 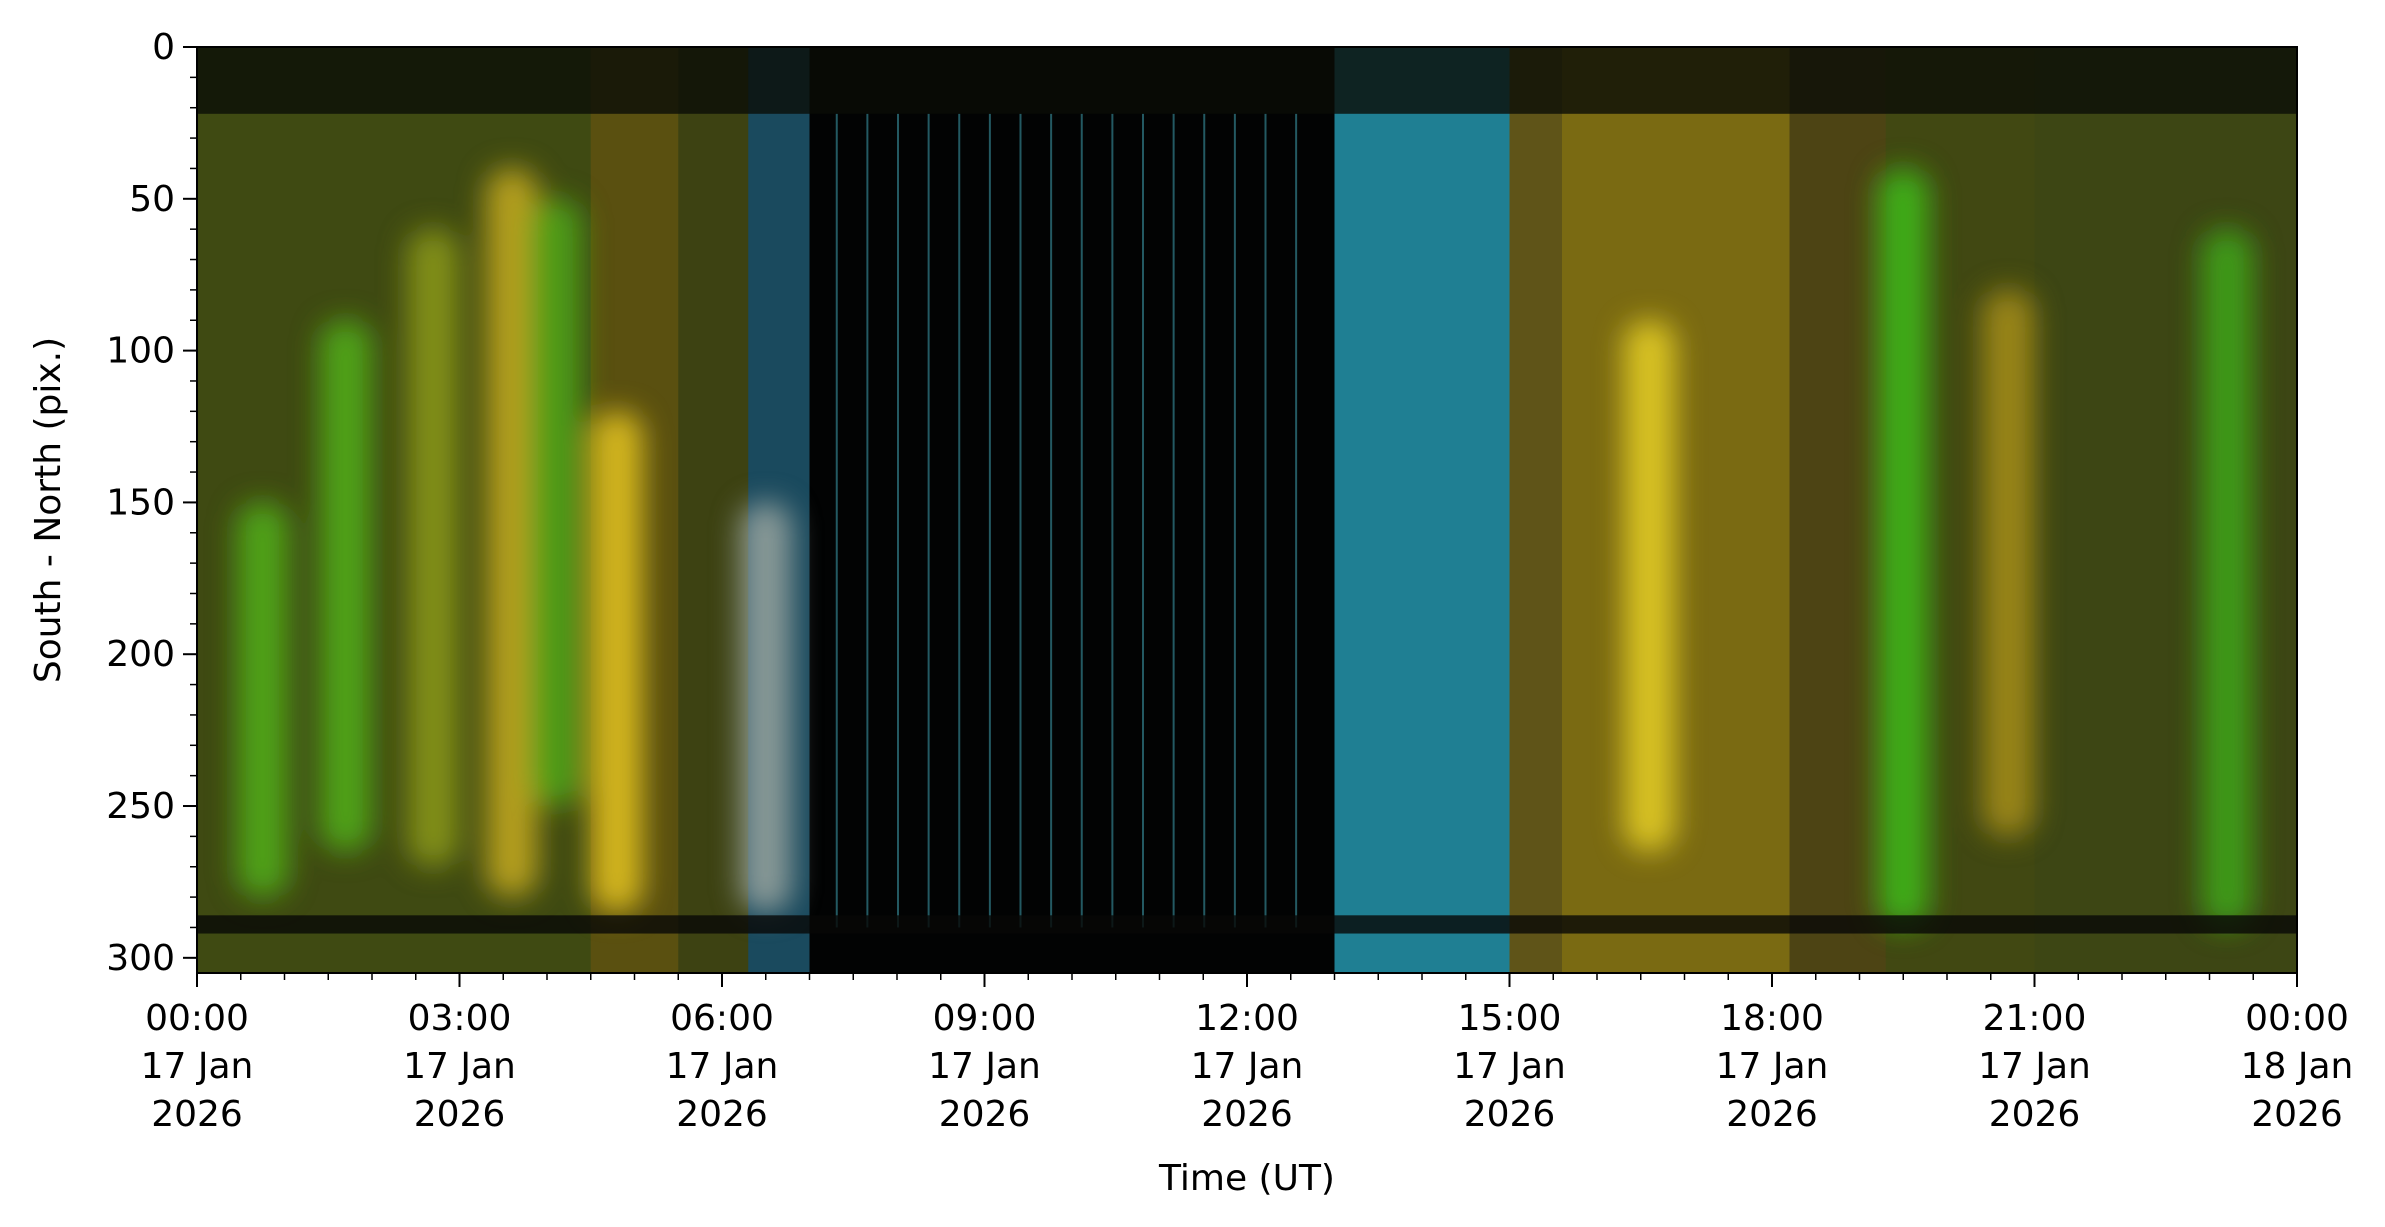 What do you see at coordinates (2035, 1018) in the screenshot?
I see `x-tick-label: 21:00` at bounding box center [2035, 1018].